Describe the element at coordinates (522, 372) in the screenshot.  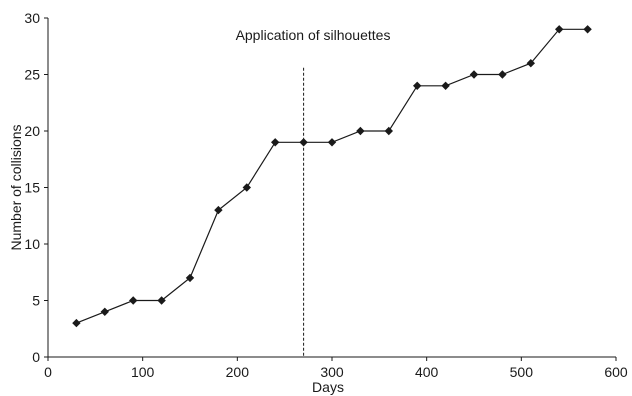
I see `x-tick-label: 500` at that location.